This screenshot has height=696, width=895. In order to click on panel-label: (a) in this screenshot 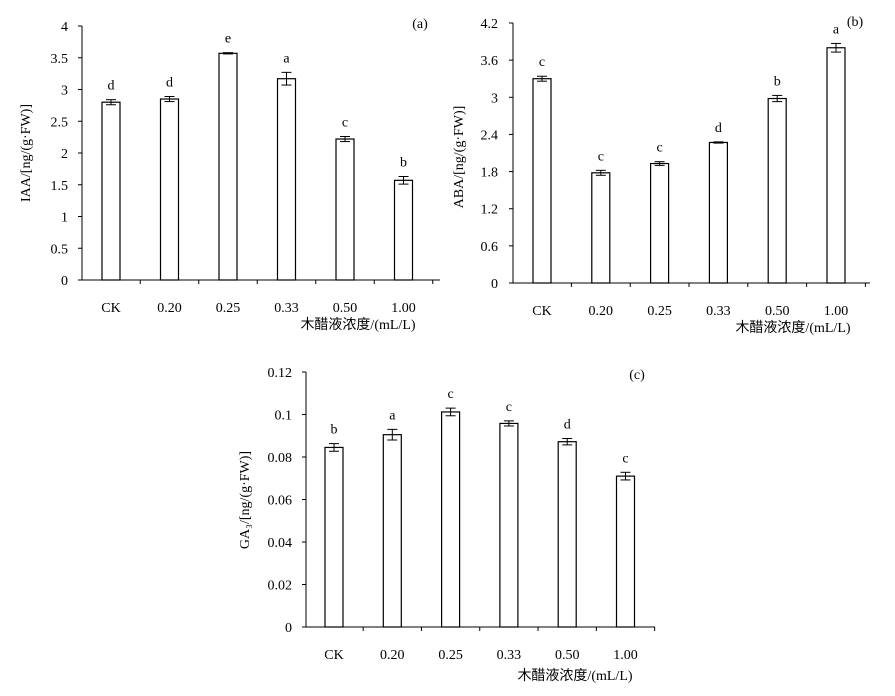, I will do `click(420, 24)`.